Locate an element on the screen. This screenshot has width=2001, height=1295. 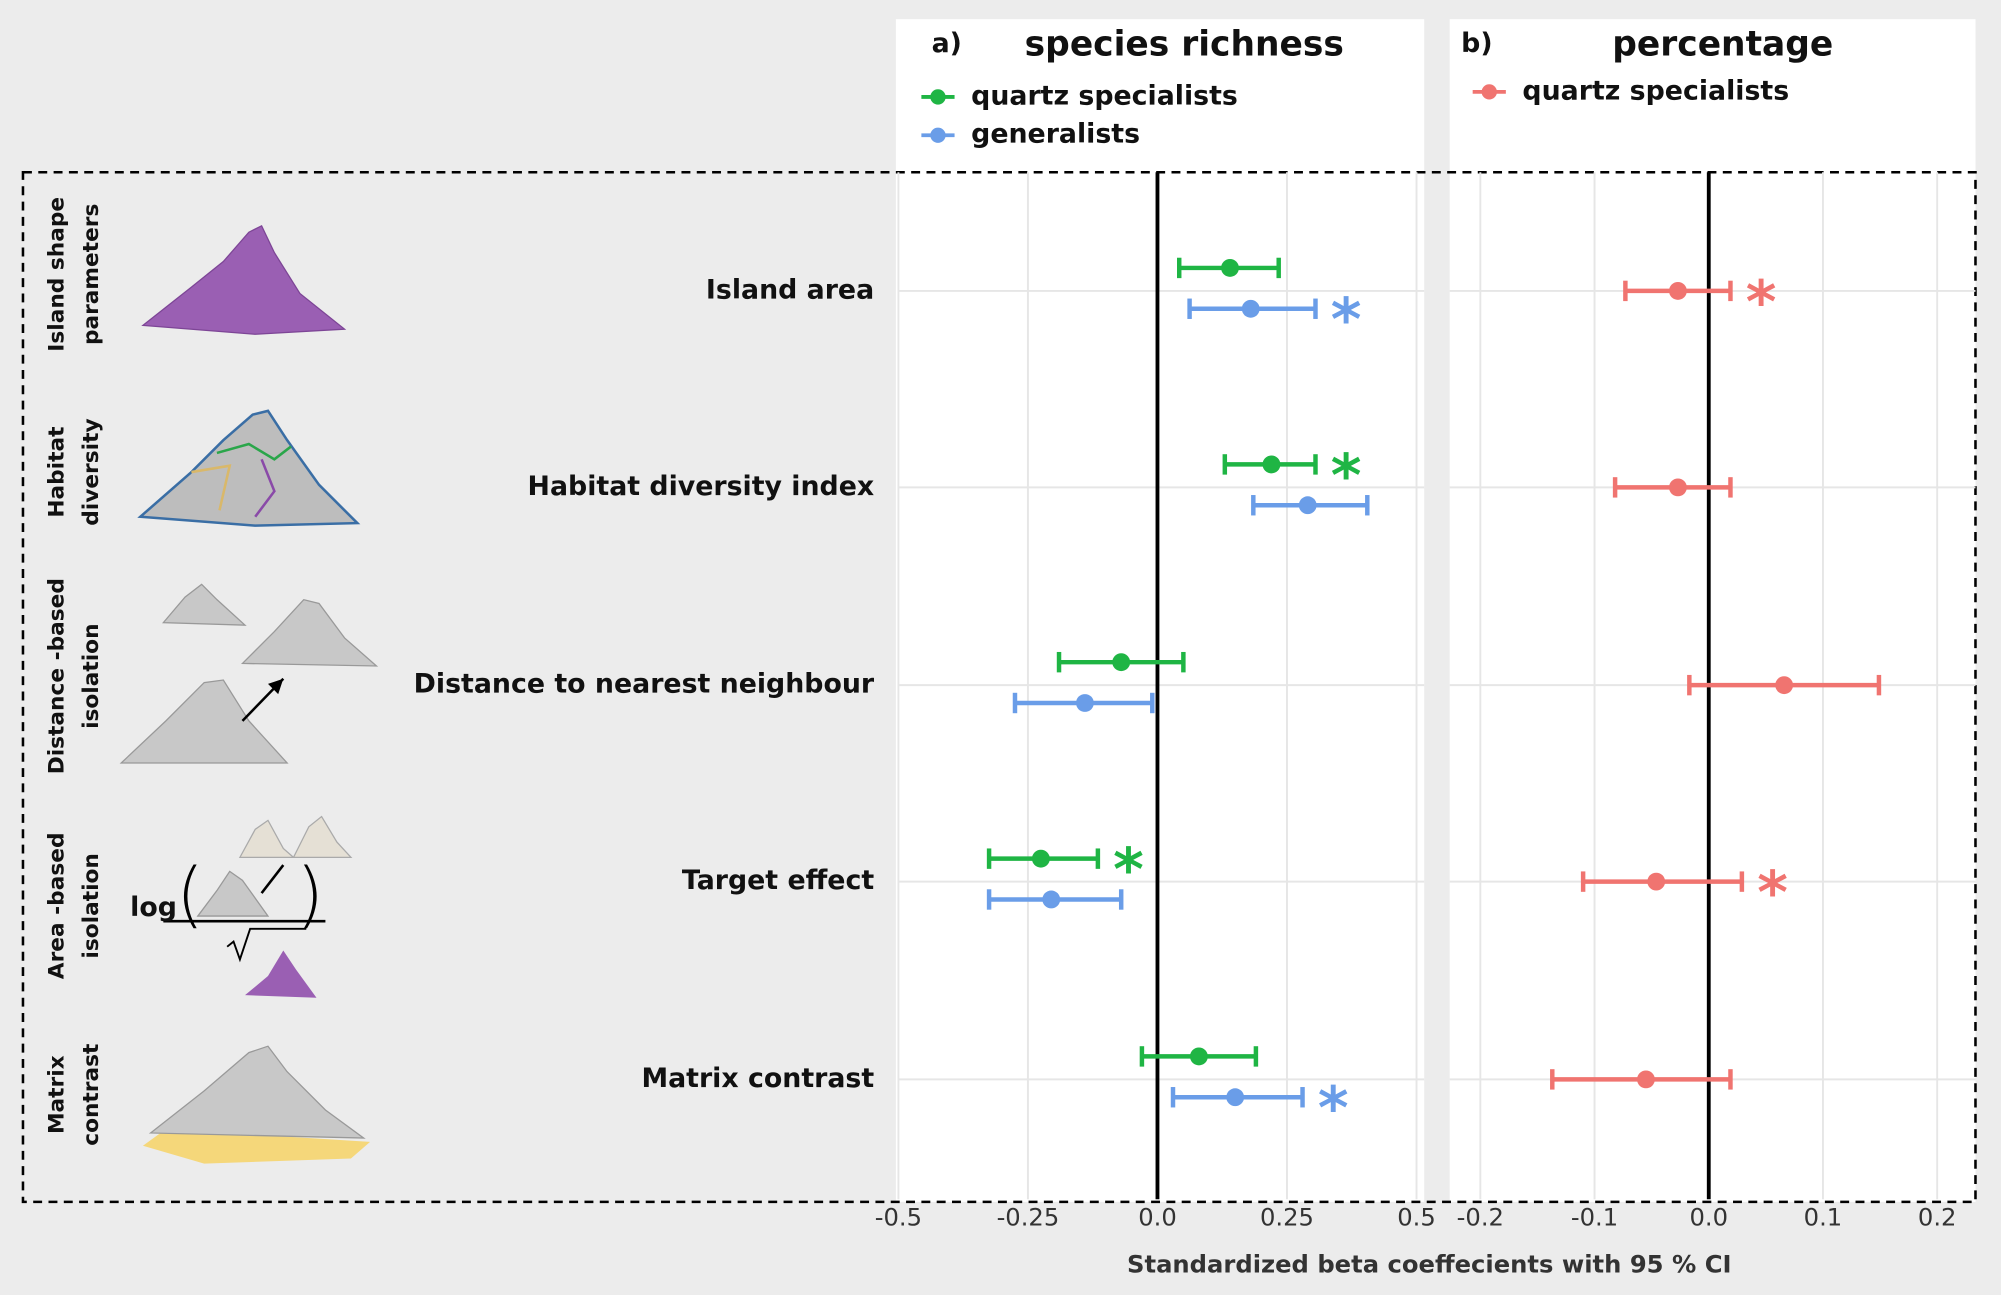
sqrt-sign is located at coordinates (266, 945).